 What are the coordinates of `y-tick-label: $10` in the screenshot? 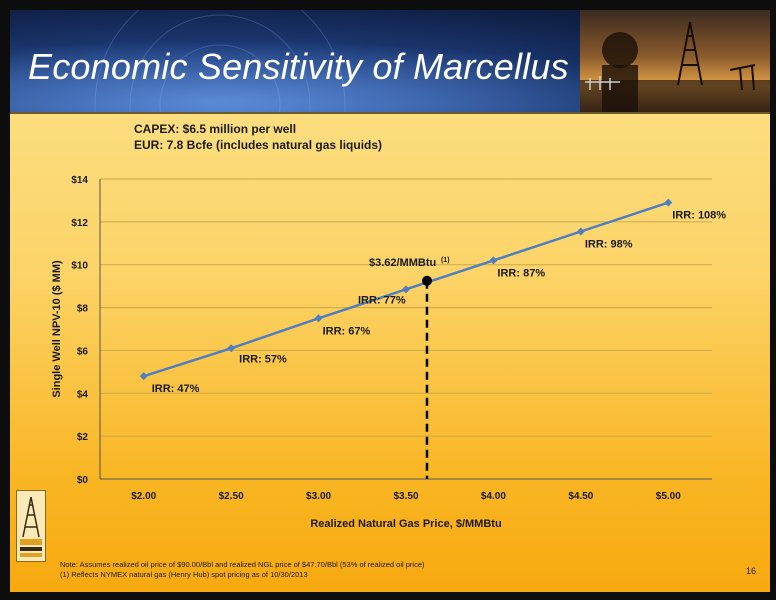 It's located at (79, 266).